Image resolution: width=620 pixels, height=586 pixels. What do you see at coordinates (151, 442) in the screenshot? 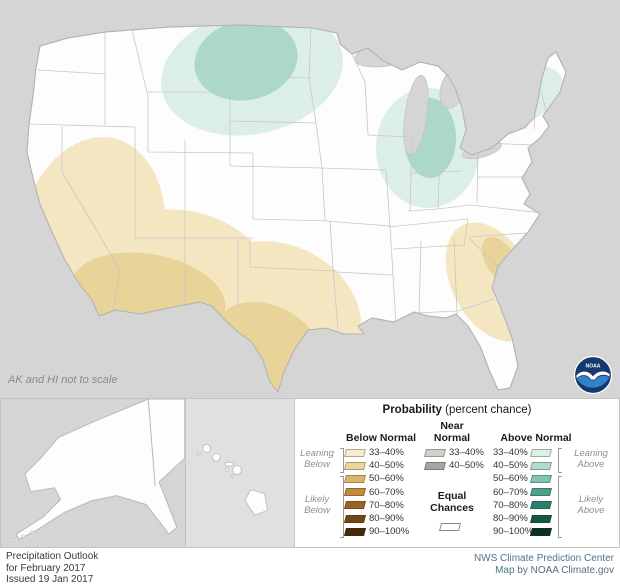
I see `alaska-canada-border` at bounding box center [151, 442].